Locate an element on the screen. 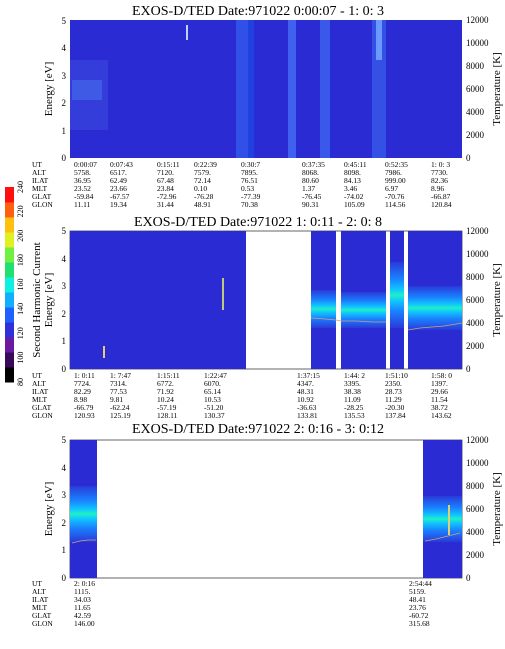 Image resolution: width=505 pixels, height=649 pixels. ephemeris-value: 42.59 is located at coordinates (82, 615).